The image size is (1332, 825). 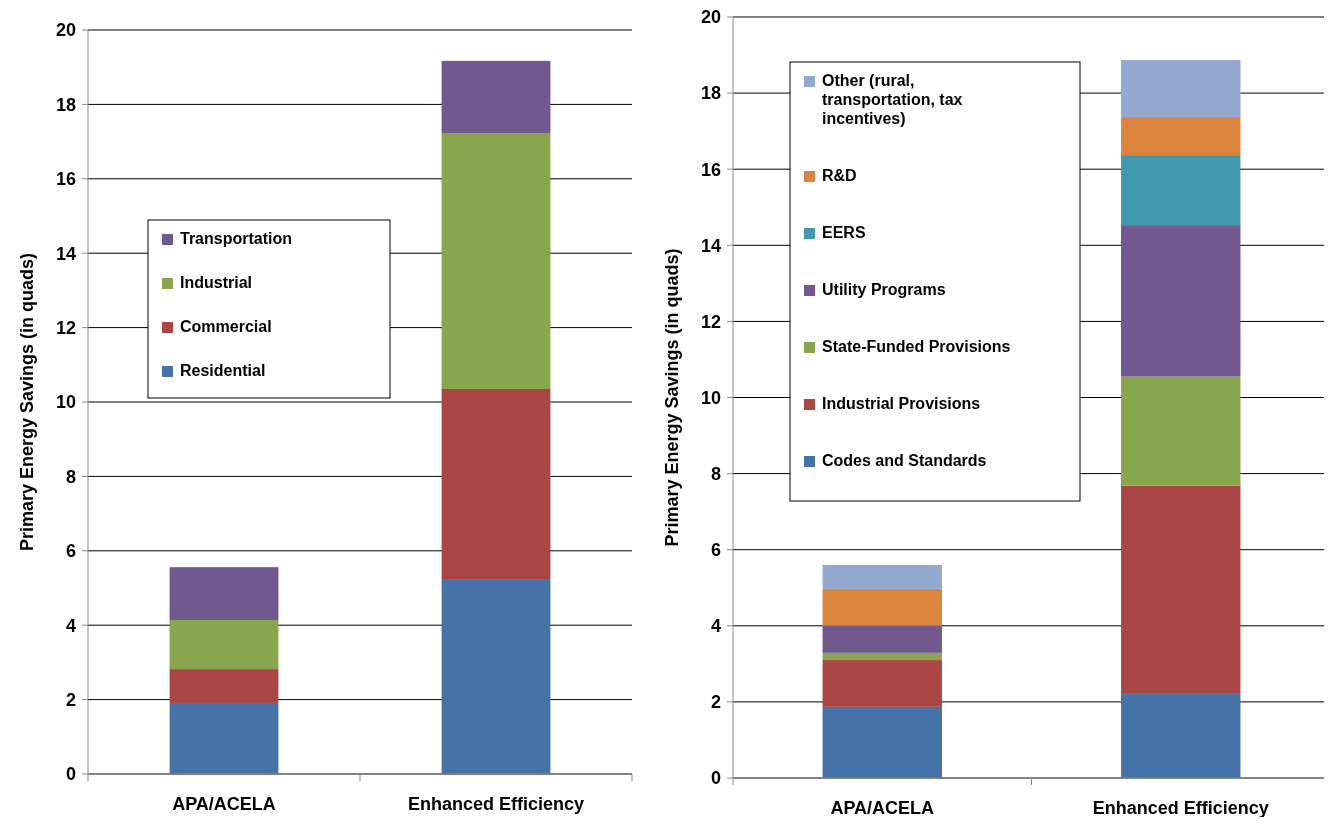 What do you see at coordinates (839, 175) in the screenshot?
I see `legend-label: R&D` at bounding box center [839, 175].